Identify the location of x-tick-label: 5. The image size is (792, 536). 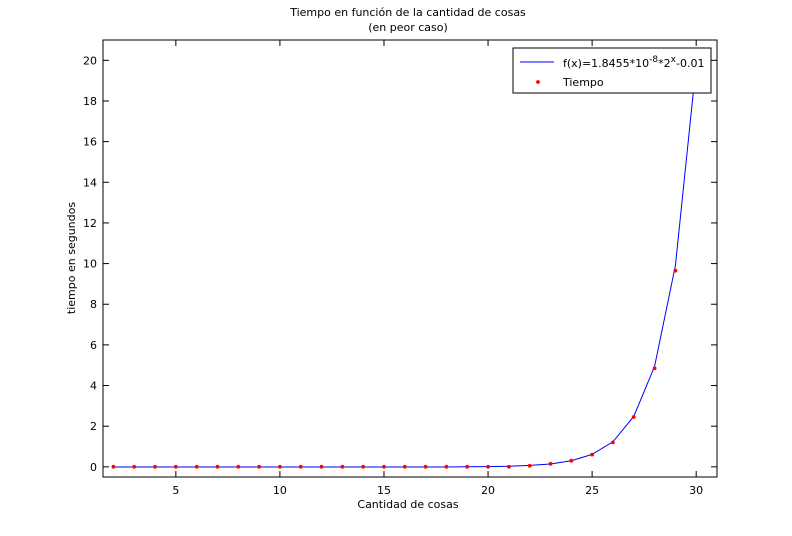
(175, 490).